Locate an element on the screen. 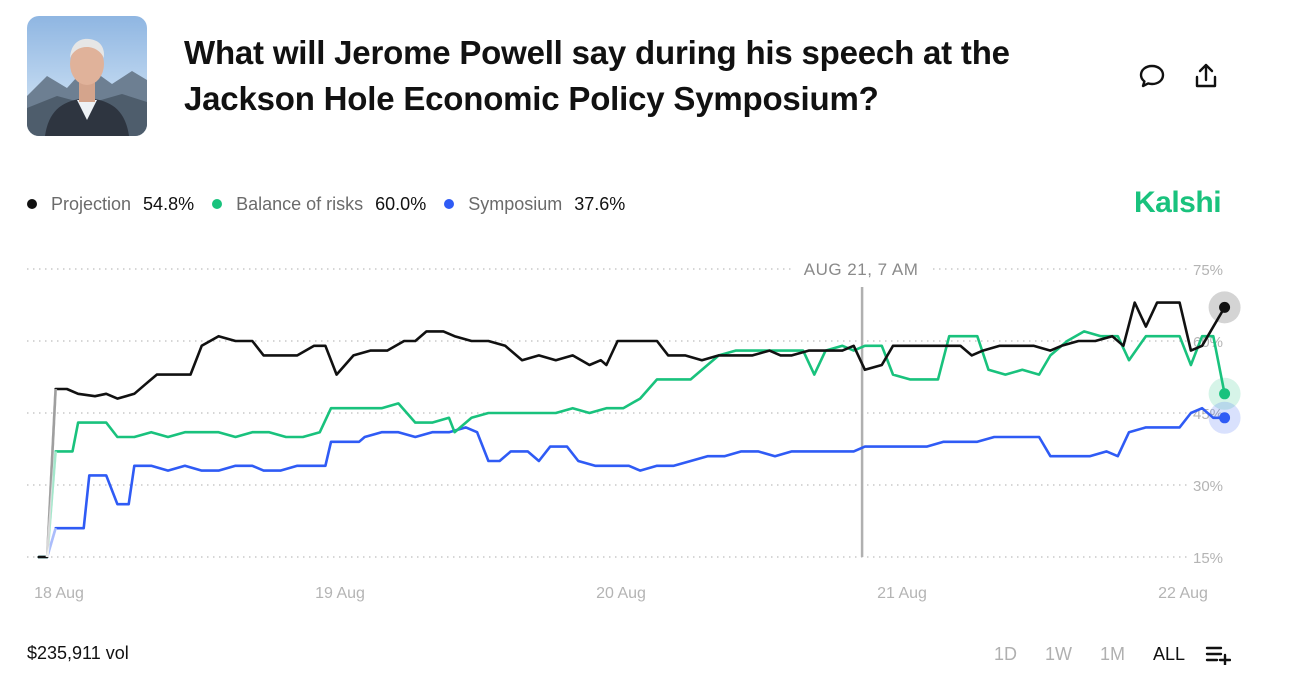 The image size is (1295, 687). comment-icon is located at coordinates (1152, 76).